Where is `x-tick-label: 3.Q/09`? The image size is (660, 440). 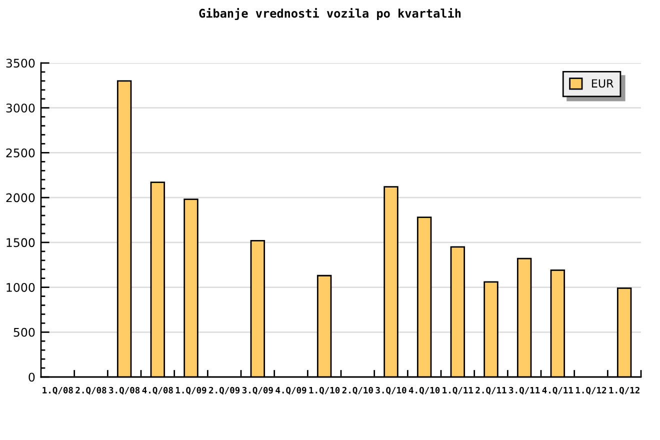 x-tick-label: 3.Q/09 is located at coordinates (257, 390).